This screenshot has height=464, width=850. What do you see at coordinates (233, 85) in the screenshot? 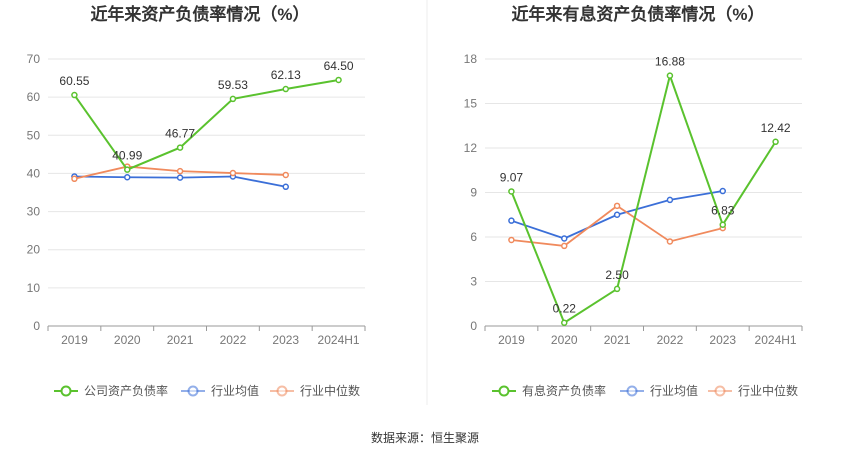
I see `data-label: 59.53` at bounding box center [233, 85].